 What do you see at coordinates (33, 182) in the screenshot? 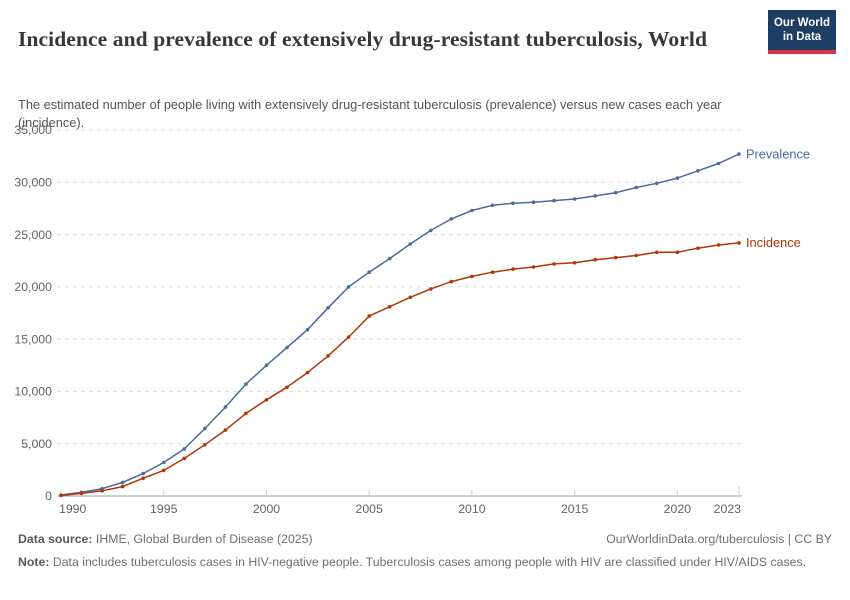
I see `y-tick-label: 30,000` at bounding box center [33, 182].